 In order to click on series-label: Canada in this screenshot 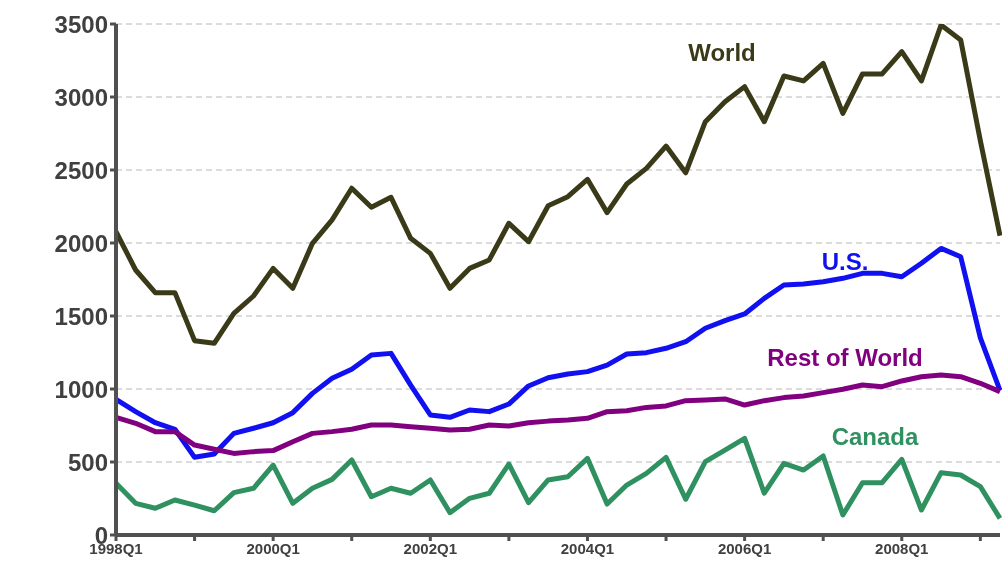, I will do `click(875, 437)`.